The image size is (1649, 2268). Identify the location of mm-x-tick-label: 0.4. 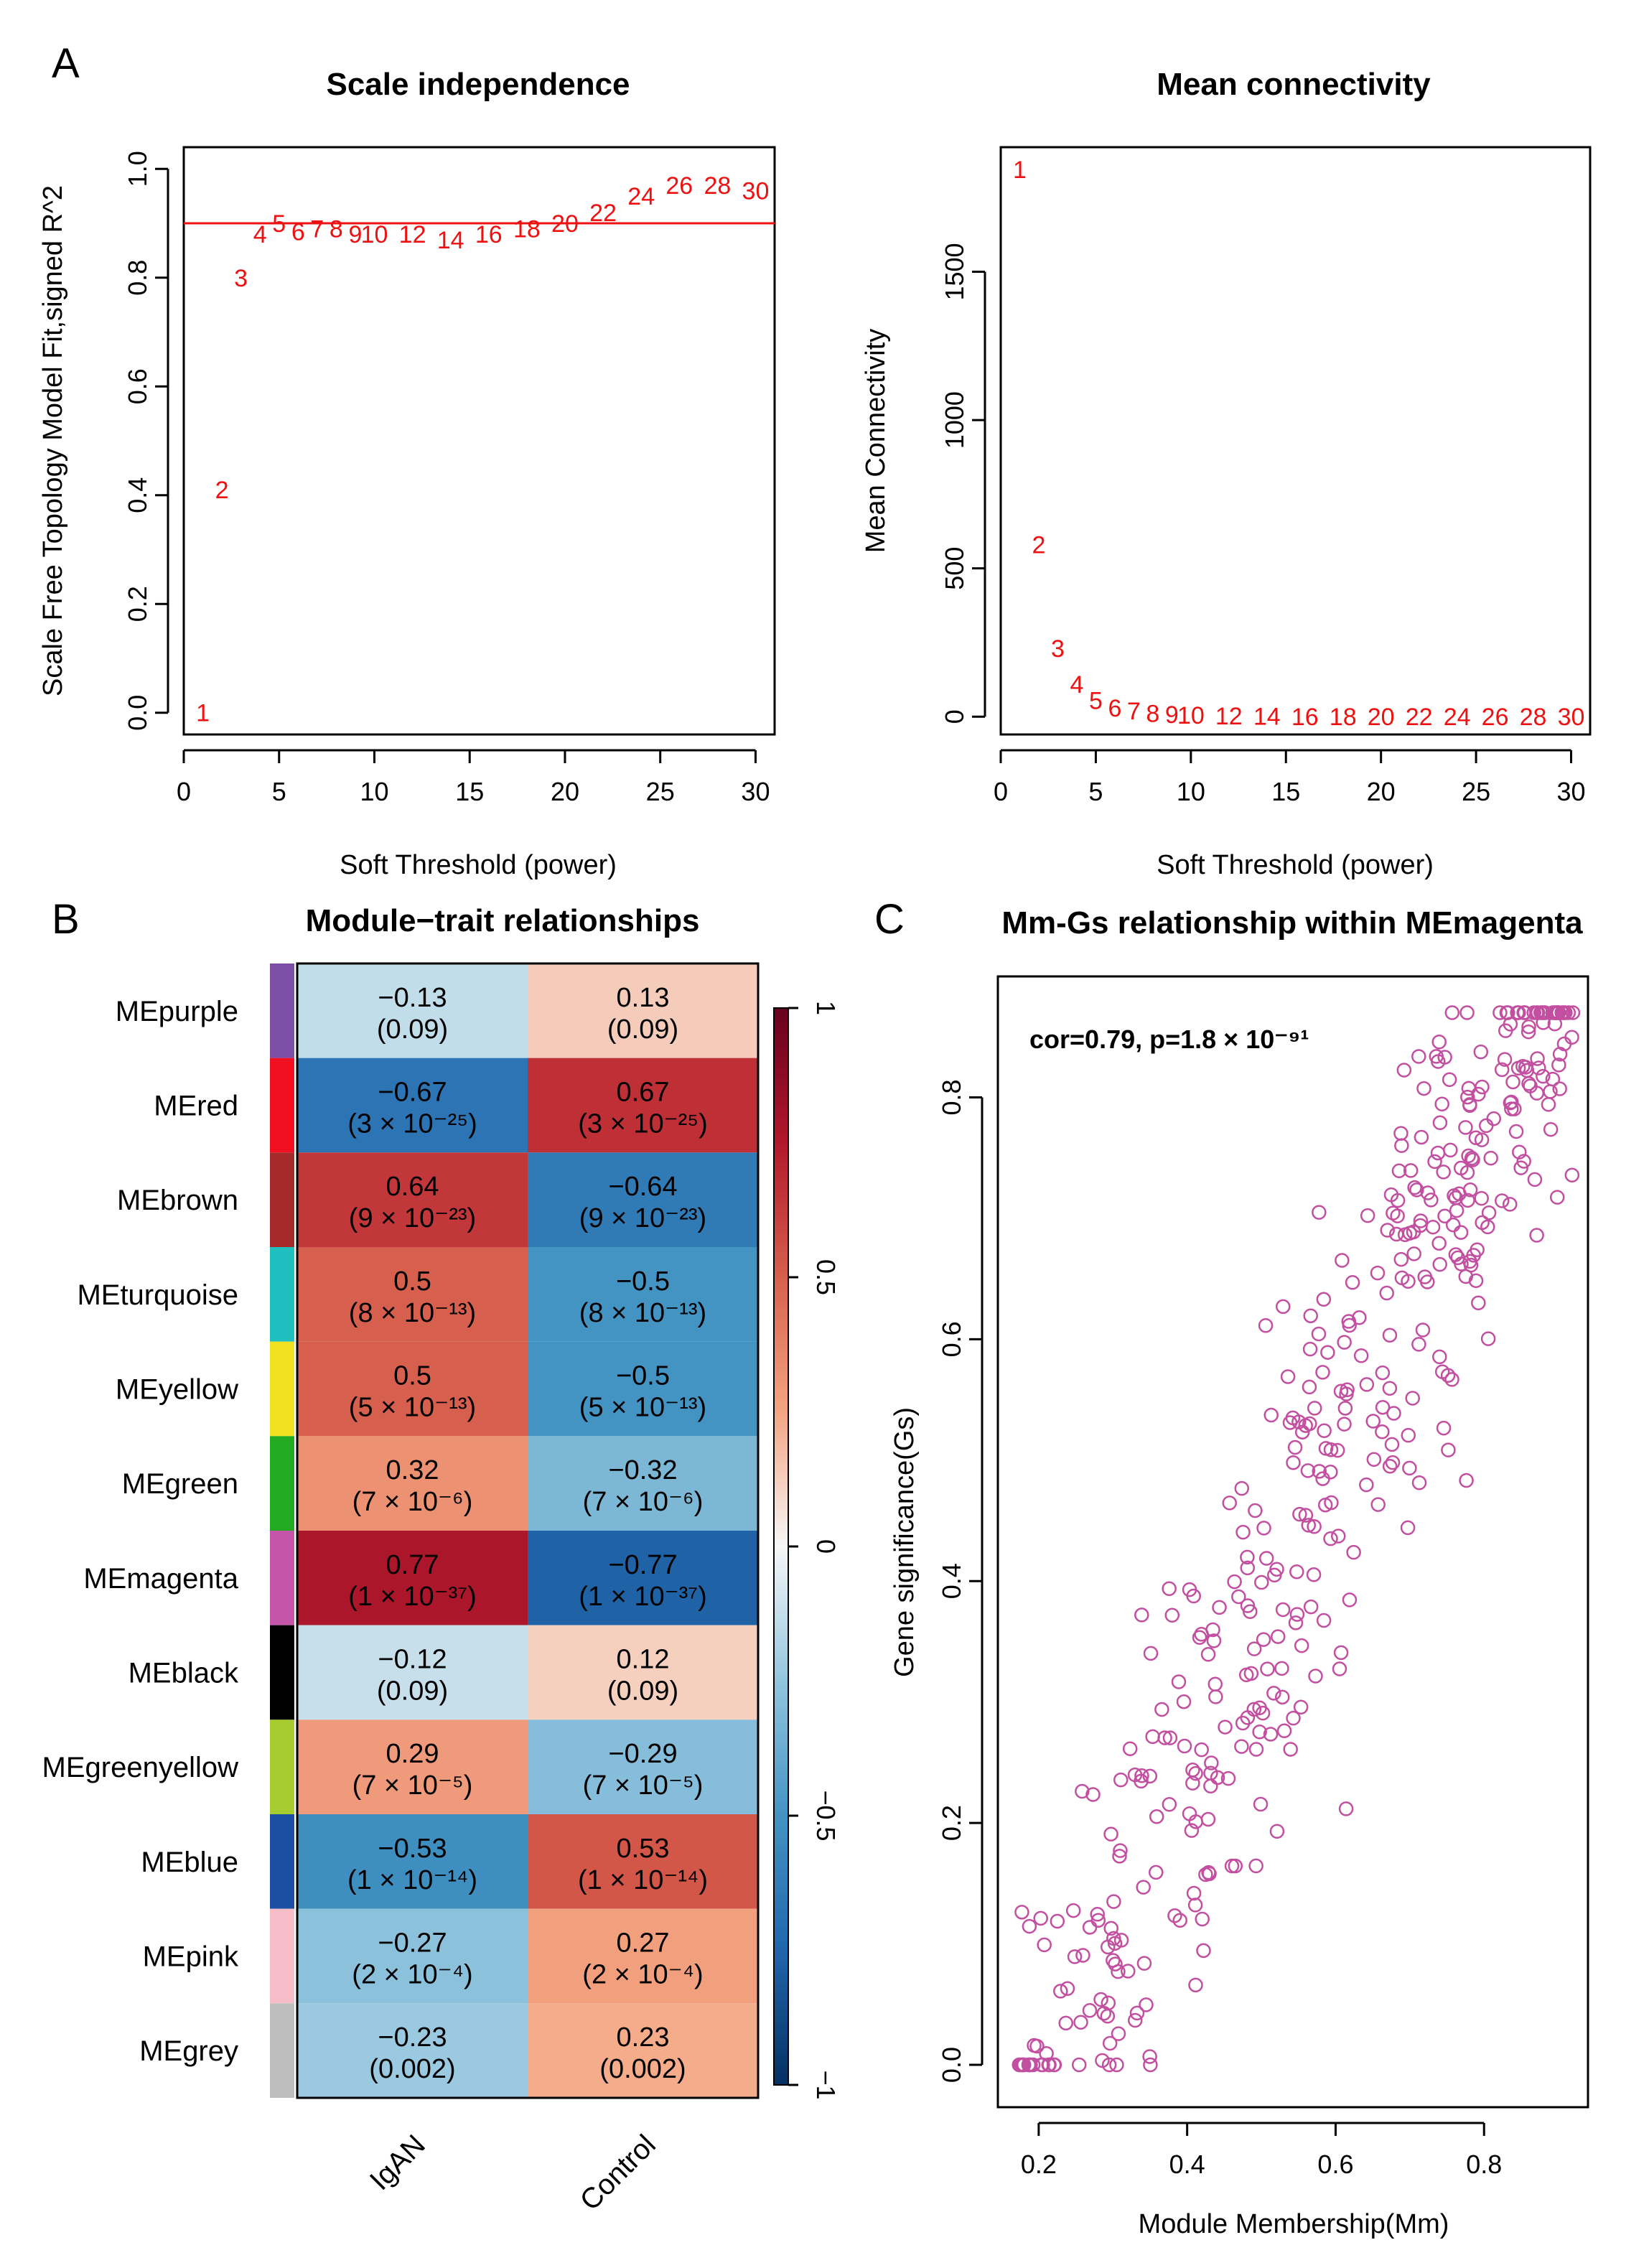
(1187, 2164).